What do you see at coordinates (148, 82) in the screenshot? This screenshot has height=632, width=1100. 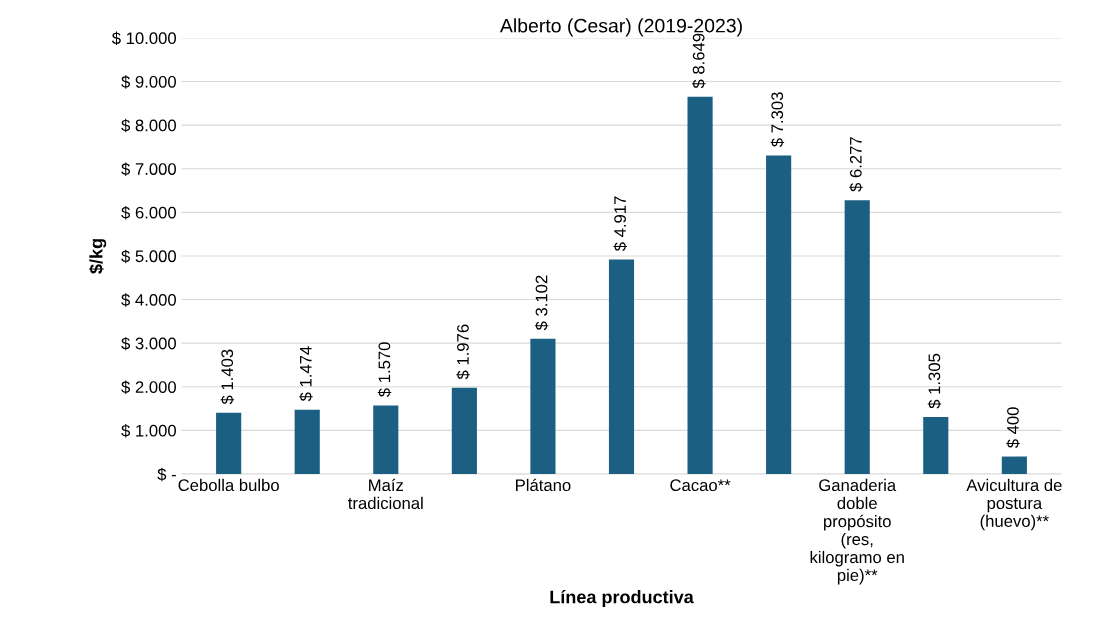 I see `y-tick-label: $ 9.000` at bounding box center [148, 82].